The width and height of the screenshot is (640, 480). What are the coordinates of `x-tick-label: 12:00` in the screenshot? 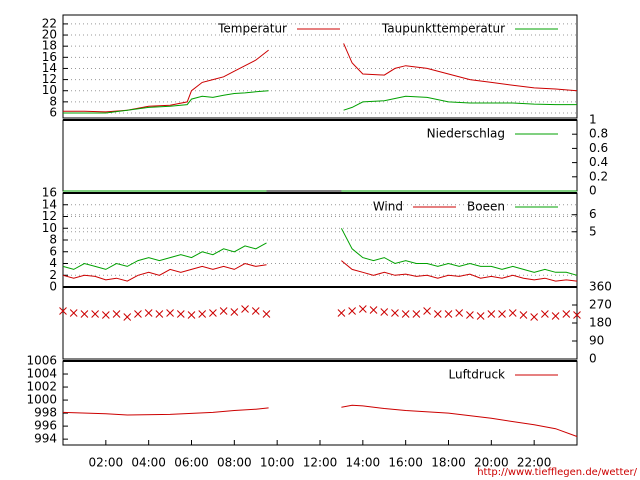 It's located at (320, 463).